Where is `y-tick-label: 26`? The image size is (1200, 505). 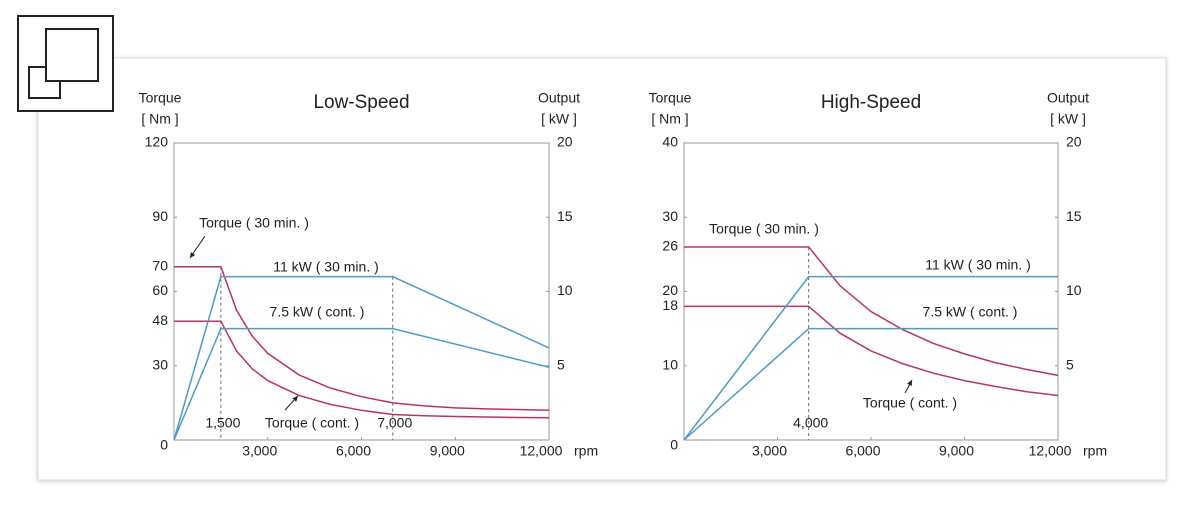
y-tick-label: 26 is located at coordinates (670, 246).